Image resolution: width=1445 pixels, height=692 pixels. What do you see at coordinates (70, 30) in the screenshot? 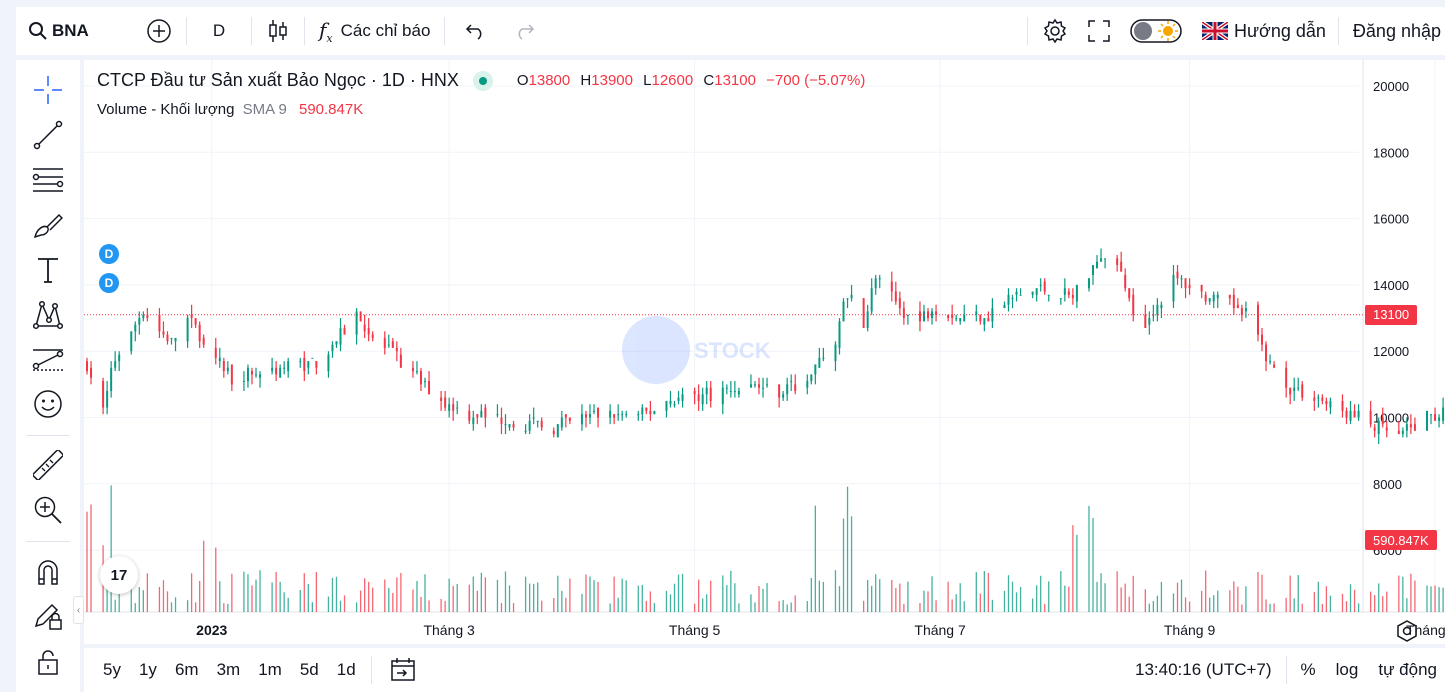
I see `symbol-label: BNA` at bounding box center [70, 30].